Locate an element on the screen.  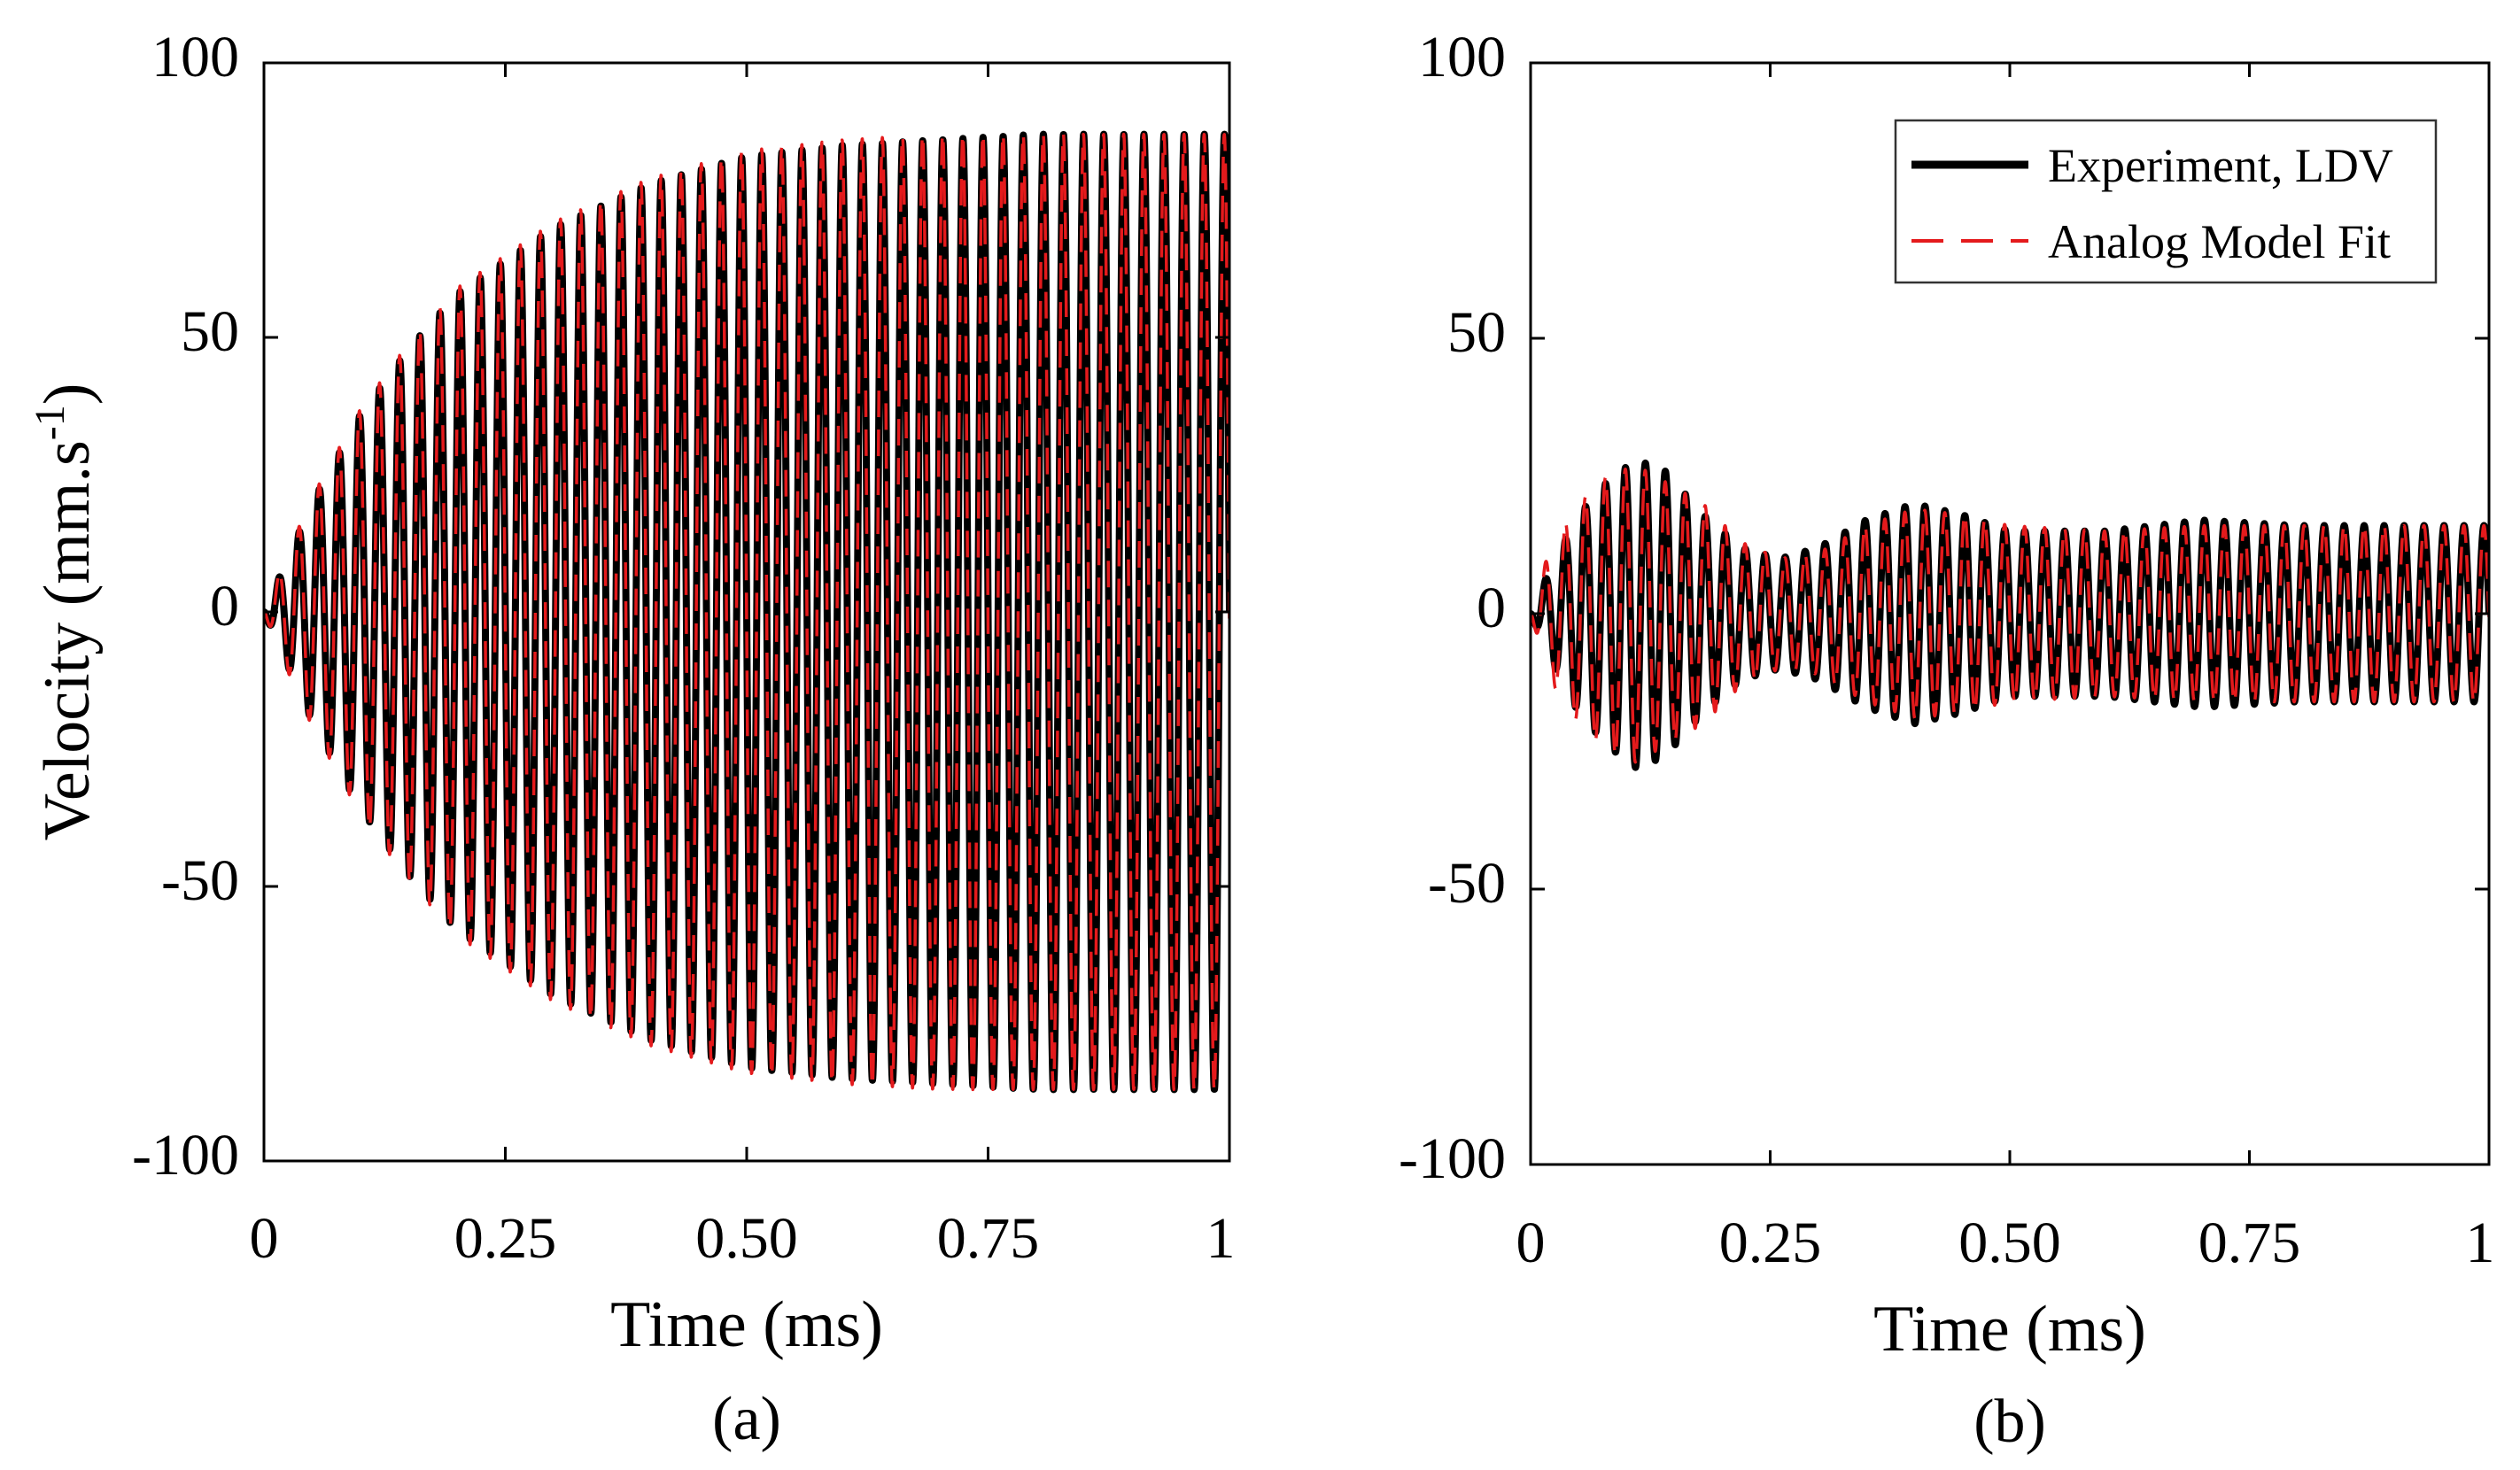
x-tick-labels-a: 0 0.25 0.50 0.75 1 is located at coordinates (743, 1238).